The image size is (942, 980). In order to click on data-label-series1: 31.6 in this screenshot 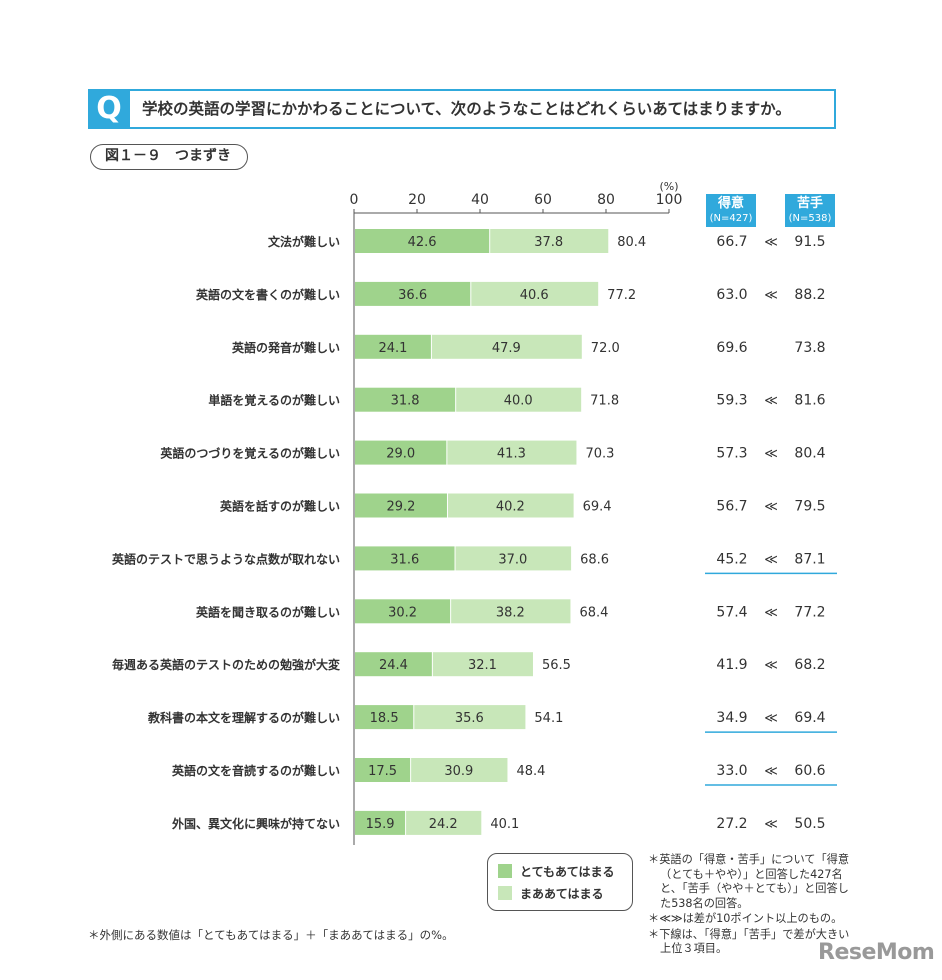, I will do `click(404, 559)`.